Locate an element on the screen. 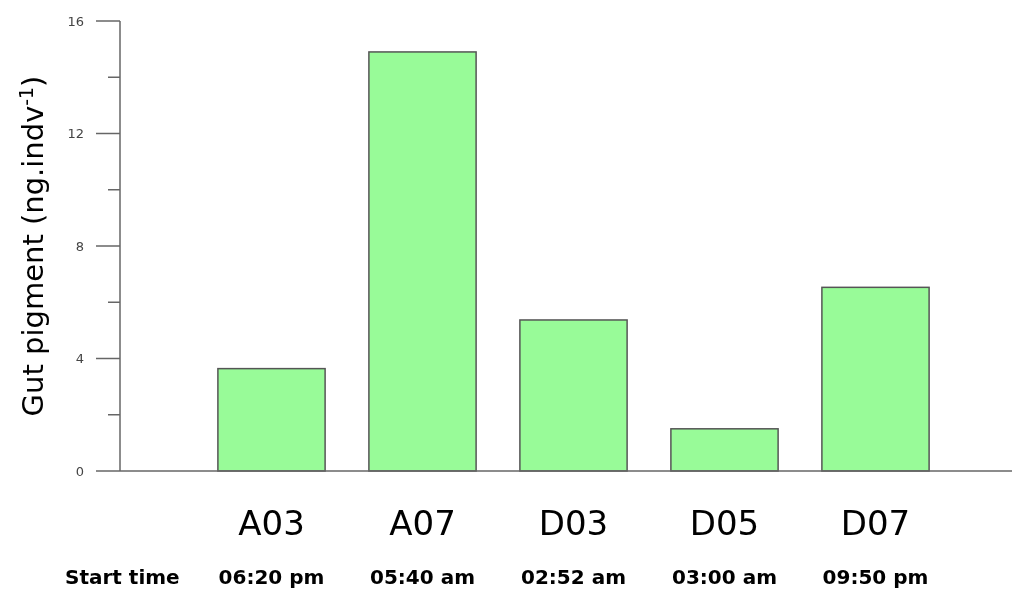 This screenshot has height=589, width=1020. y-tick-label: 8 is located at coordinates (79, 246).